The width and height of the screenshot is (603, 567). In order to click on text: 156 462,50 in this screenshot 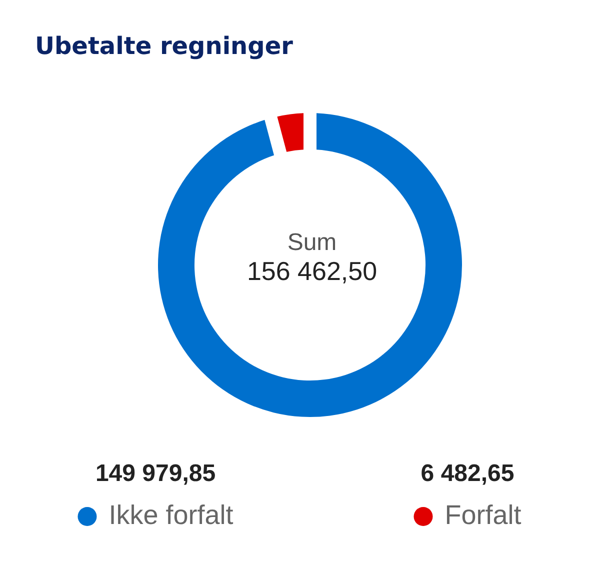, I will do `click(312, 271)`.